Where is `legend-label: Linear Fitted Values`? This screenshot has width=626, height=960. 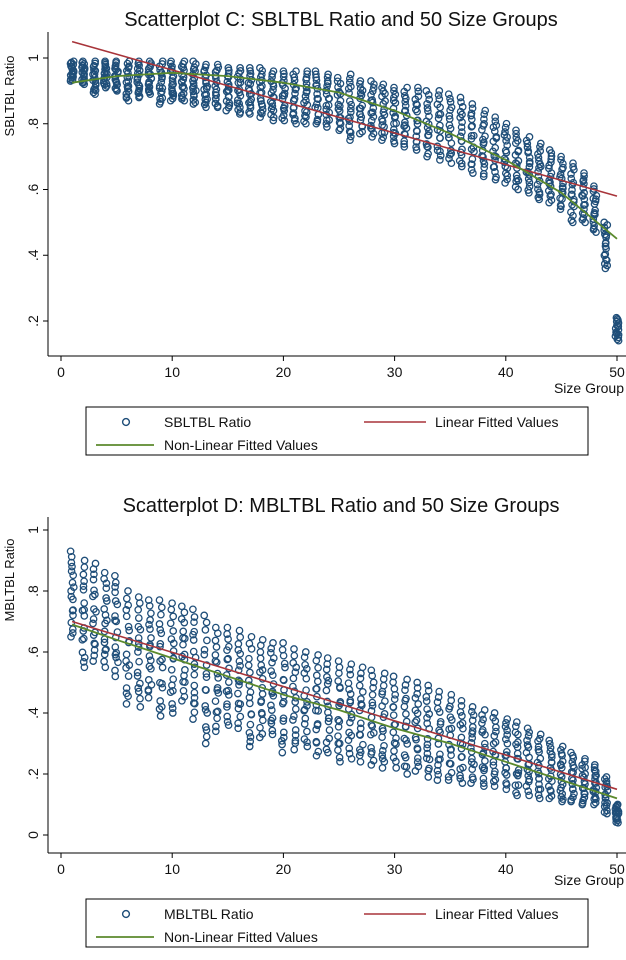 legend-label: Linear Fitted Values is located at coordinates (496, 914).